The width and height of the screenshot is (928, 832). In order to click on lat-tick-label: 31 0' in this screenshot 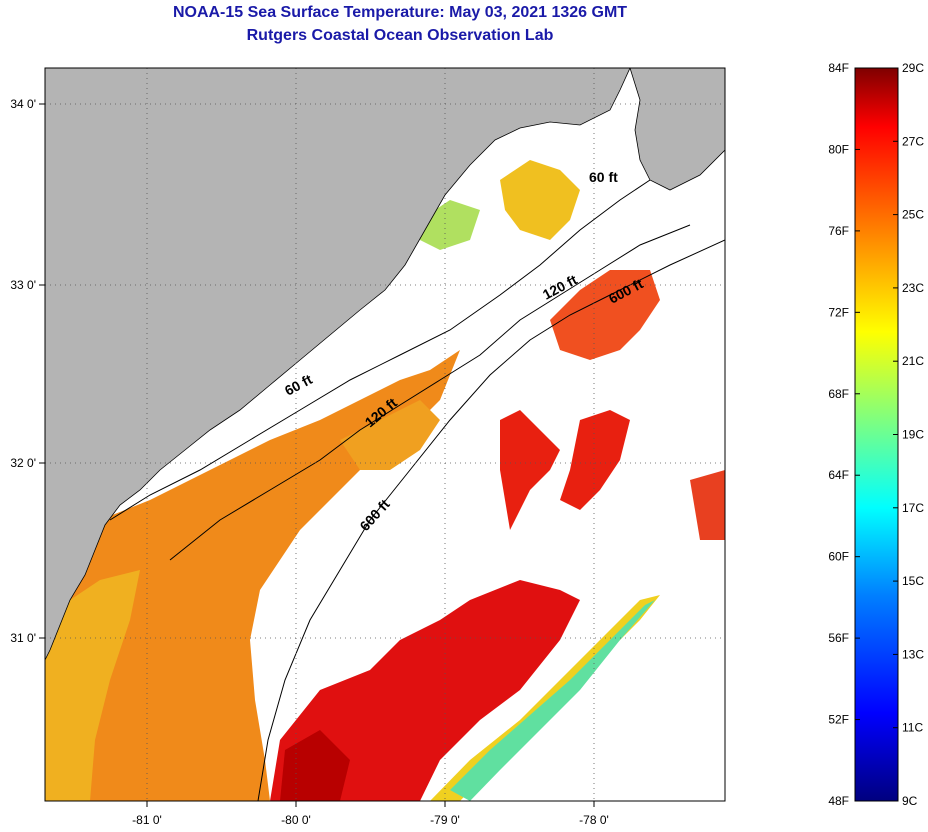, I will do `click(23, 638)`.